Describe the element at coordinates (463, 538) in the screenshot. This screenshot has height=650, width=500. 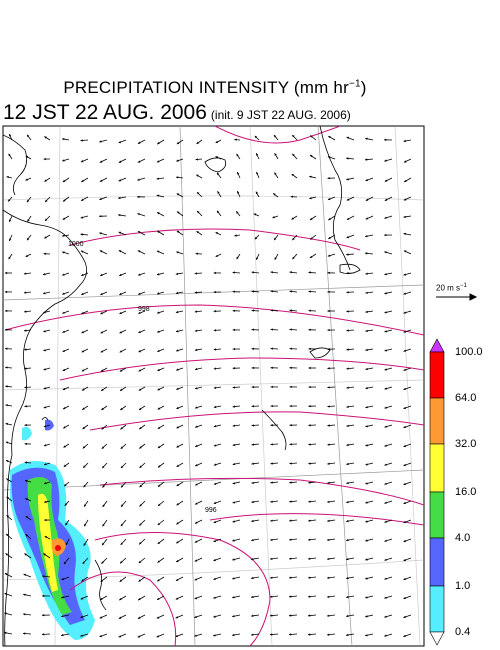
I see `colorbar-label-4: 4.0` at that location.